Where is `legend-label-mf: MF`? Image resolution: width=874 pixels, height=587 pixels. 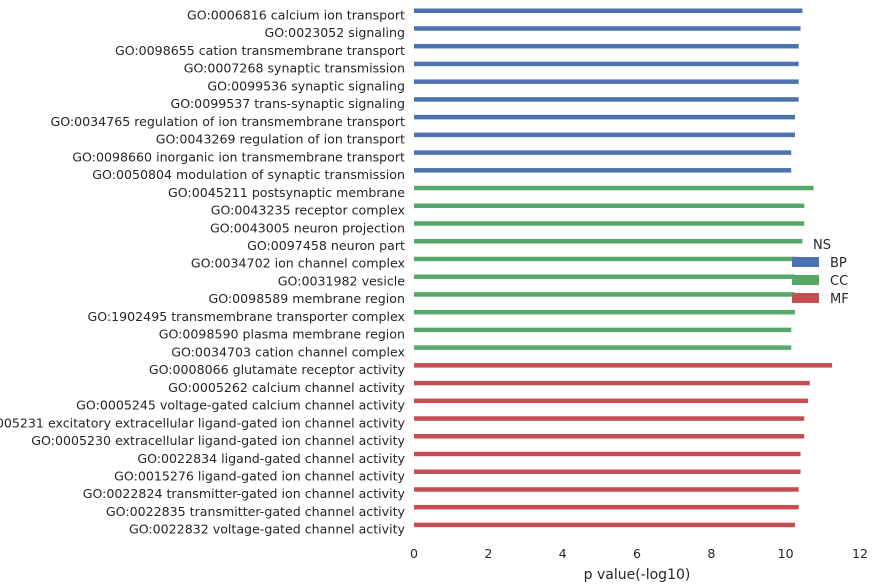
legend-label-mf: MF is located at coordinates (839, 299).